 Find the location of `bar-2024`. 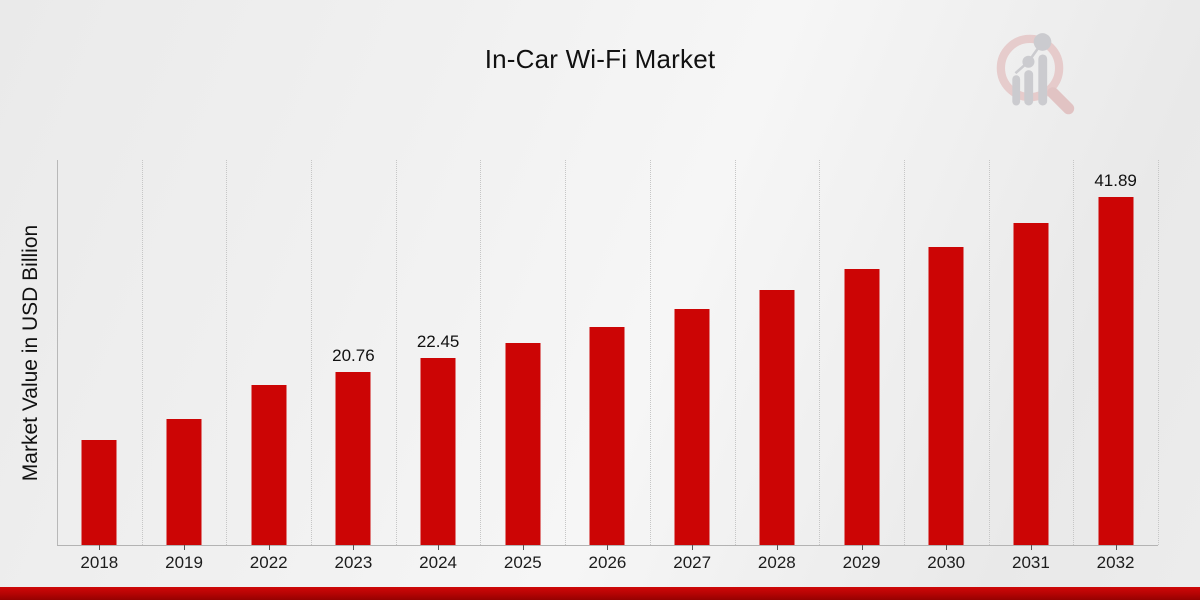

bar-2024 is located at coordinates (438, 451).